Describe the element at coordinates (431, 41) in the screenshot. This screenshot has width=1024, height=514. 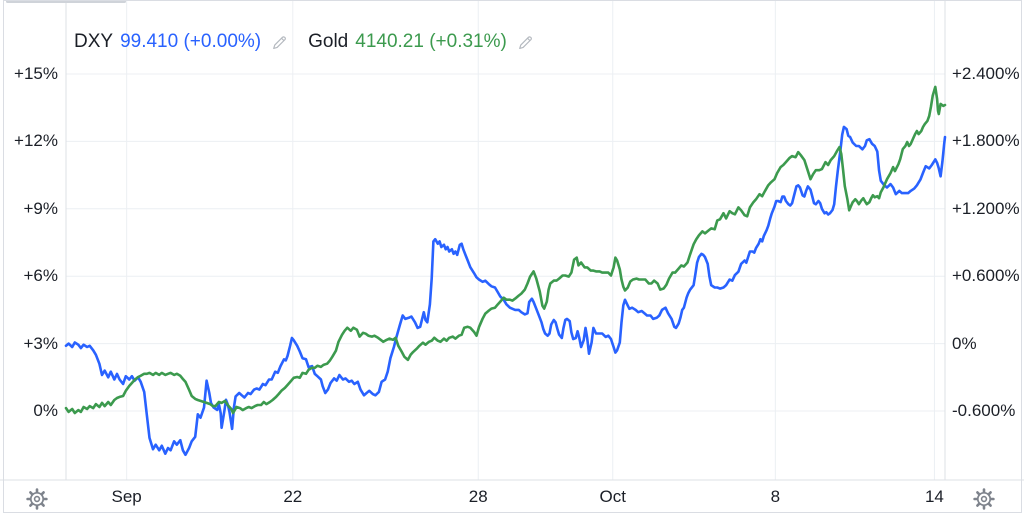
I see `symbol-value: 4140.21 (+0.31%)` at that location.